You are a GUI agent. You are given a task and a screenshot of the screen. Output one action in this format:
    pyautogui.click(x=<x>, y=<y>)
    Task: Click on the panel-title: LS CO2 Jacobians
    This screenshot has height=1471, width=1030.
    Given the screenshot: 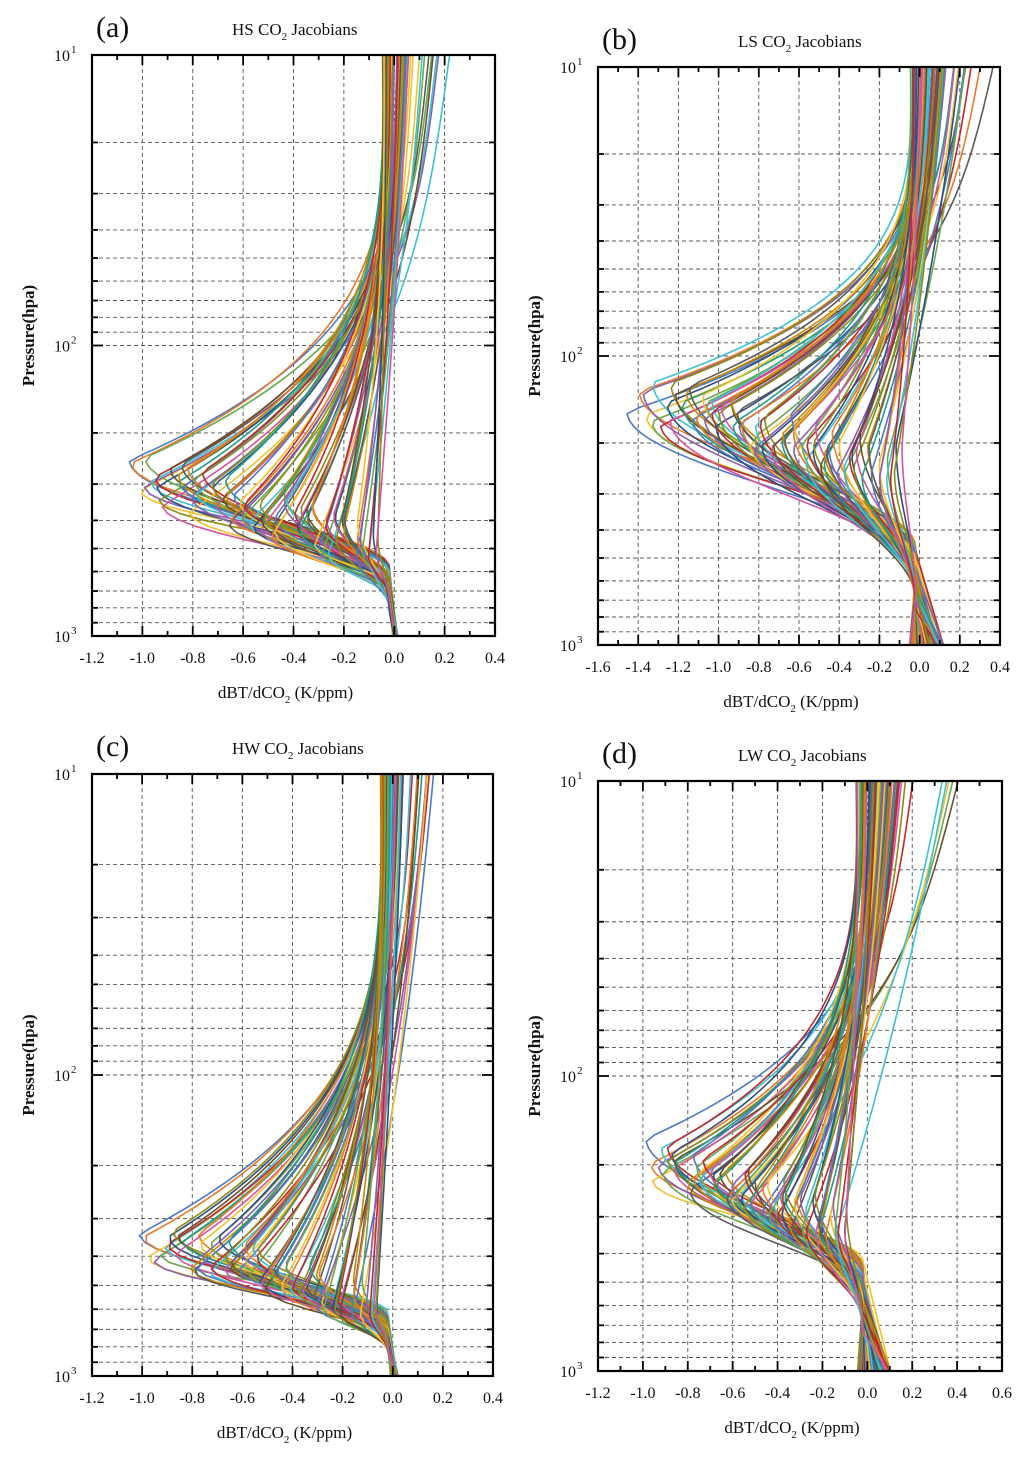 What is the action you would take?
    pyautogui.click(x=800, y=43)
    